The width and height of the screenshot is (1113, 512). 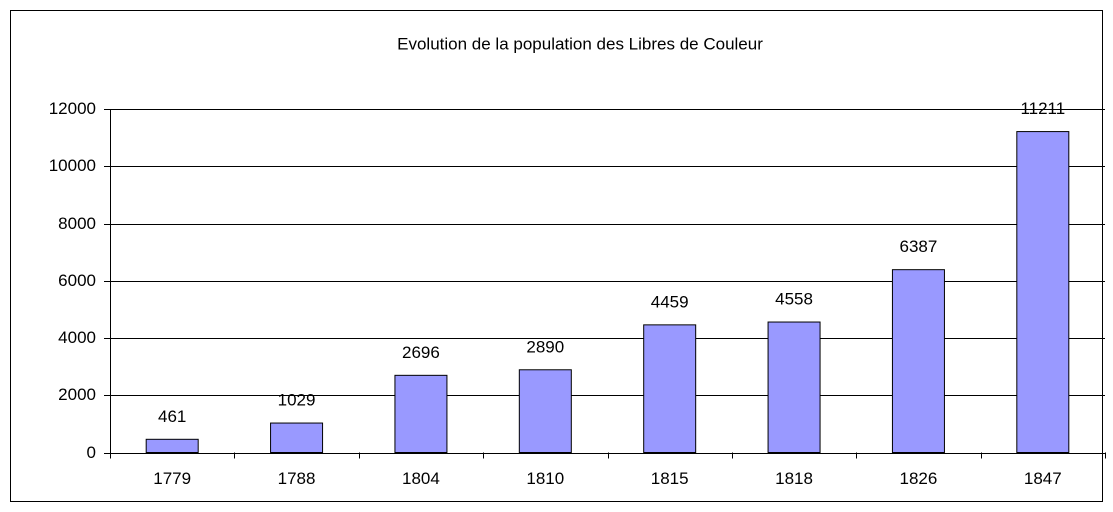 What do you see at coordinates (794, 299) in the screenshot?
I see `data-label: 4558` at bounding box center [794, 299].